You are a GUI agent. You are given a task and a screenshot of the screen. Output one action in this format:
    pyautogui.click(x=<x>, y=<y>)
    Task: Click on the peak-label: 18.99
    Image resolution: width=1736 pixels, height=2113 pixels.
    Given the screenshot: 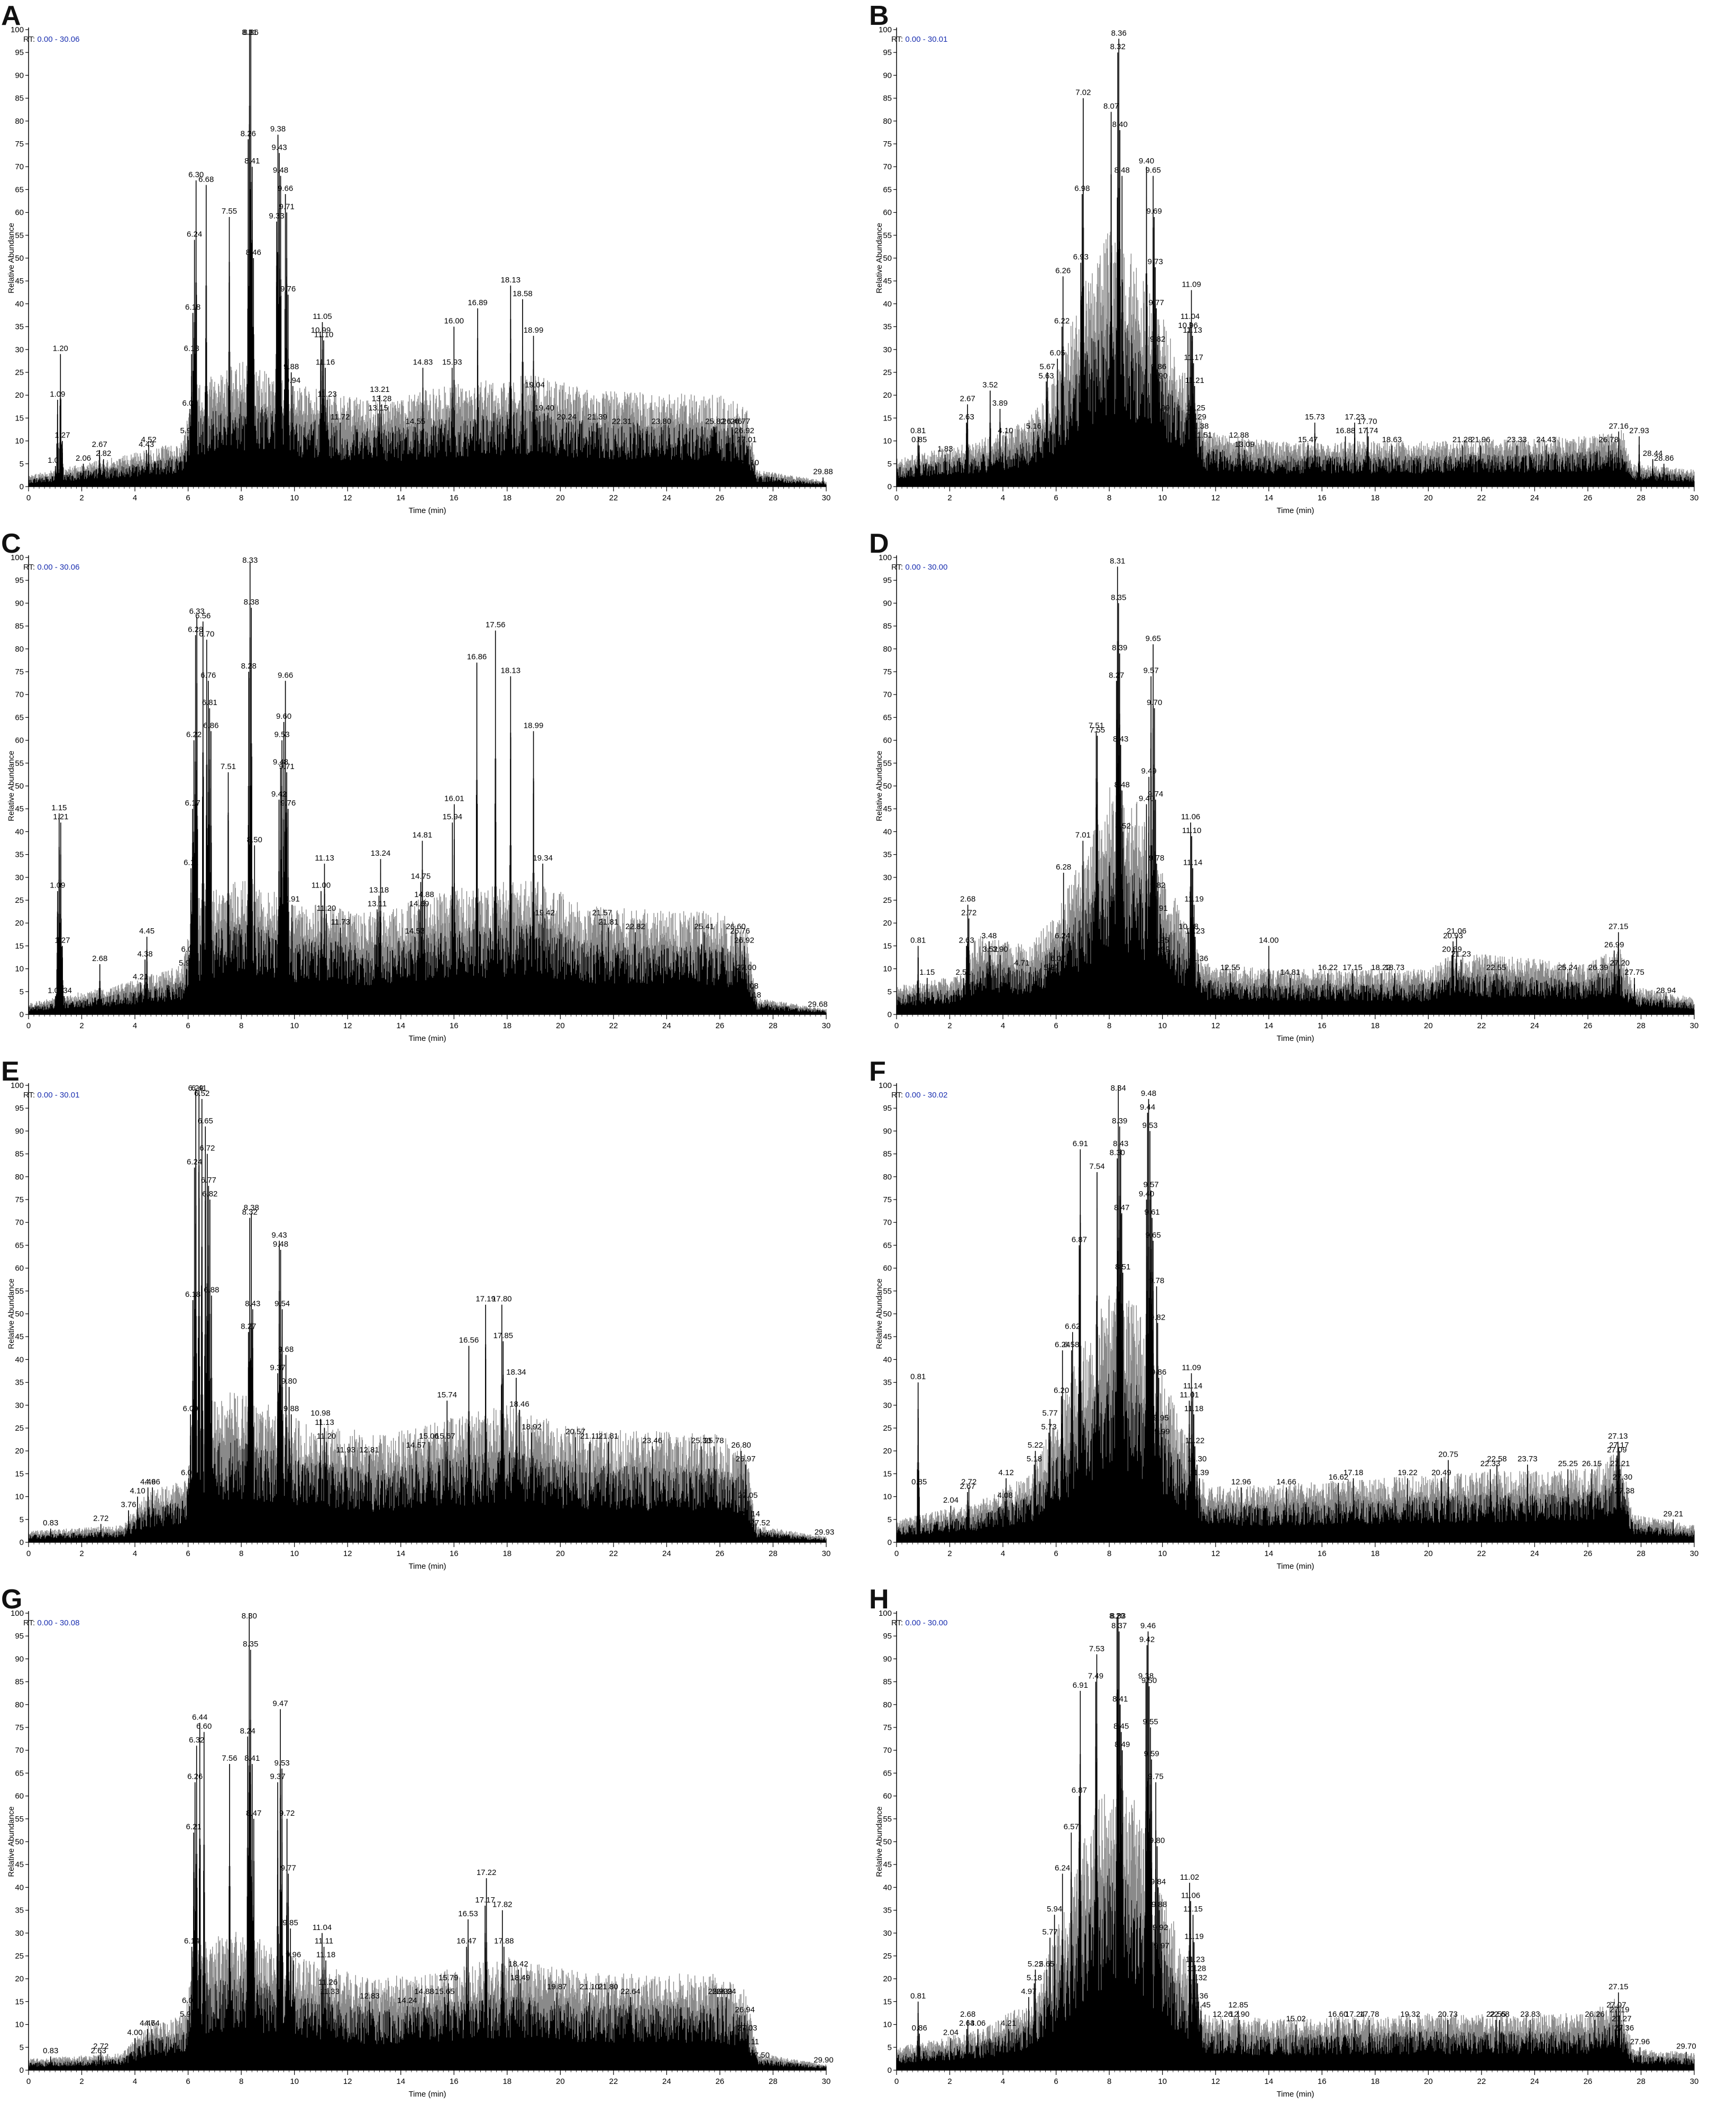 What is the action you would take?
    pyautogui.click(x=534, y=726)
    